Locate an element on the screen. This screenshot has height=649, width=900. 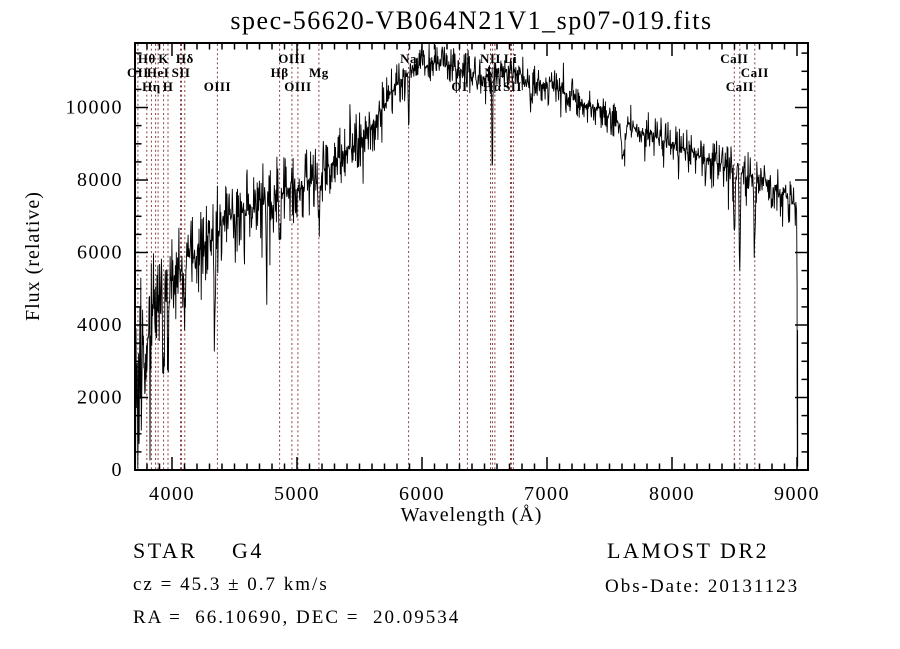
object-class-label: STAR is located at coordinates (165, 550).